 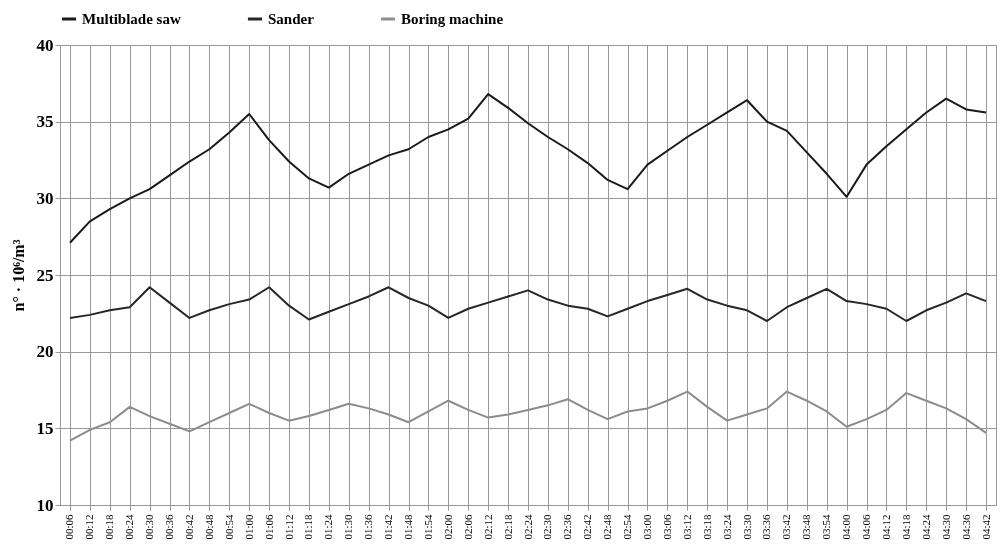 What do you see at coordinates (826, 527) in the screenshot?
I see `x-tick-label: 03:54` at bounding box center [826, 527].